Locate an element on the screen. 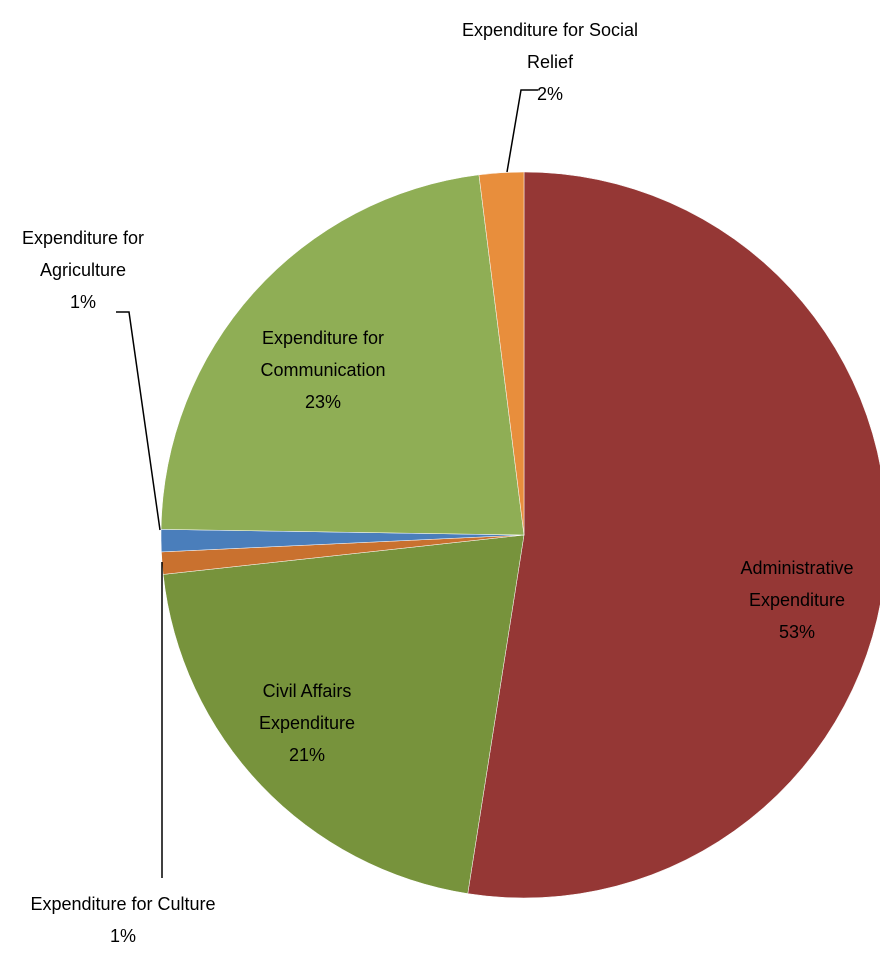 This screenshot has height=976, width=880. slice-label: Expenditure for Social Relief 2% is located at coordinates (550, 62).